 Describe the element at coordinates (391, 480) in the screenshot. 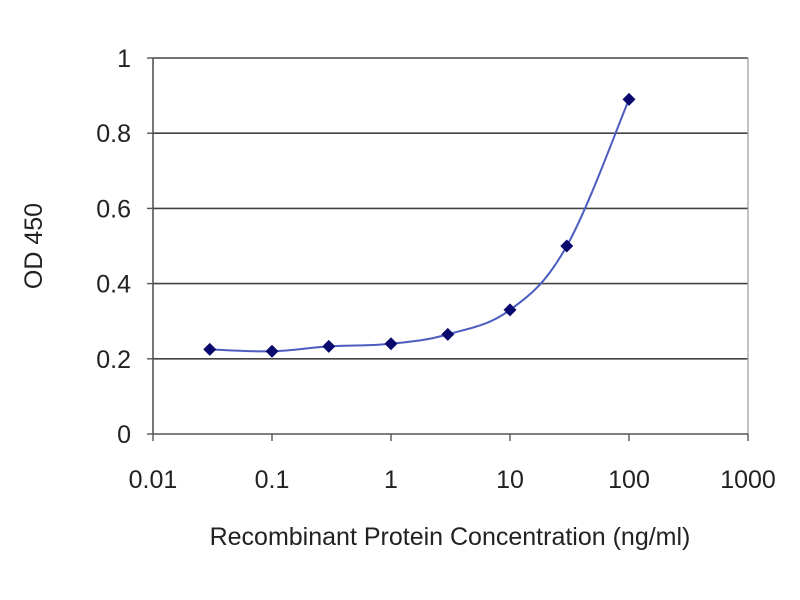

I see `x-tick-label: 1` at that location.